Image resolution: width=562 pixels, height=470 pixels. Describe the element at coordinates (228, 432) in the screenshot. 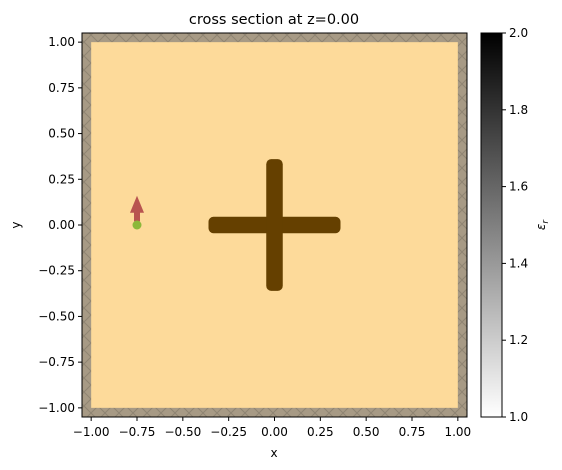

I see `x-tick-label: −0.25` at that location.